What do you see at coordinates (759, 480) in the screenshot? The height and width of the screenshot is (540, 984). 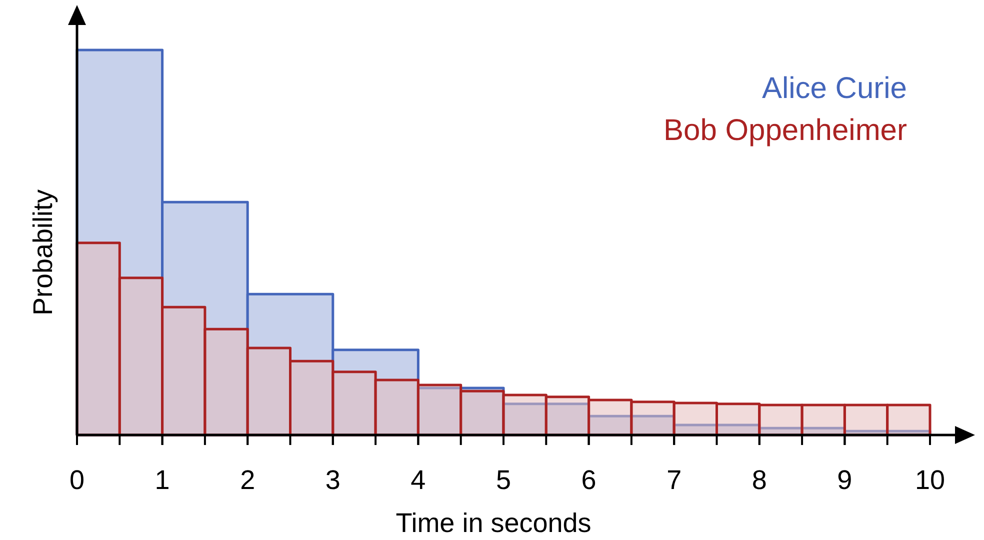 I see `x-tick-label: 8` at bounding box center [759, 480].